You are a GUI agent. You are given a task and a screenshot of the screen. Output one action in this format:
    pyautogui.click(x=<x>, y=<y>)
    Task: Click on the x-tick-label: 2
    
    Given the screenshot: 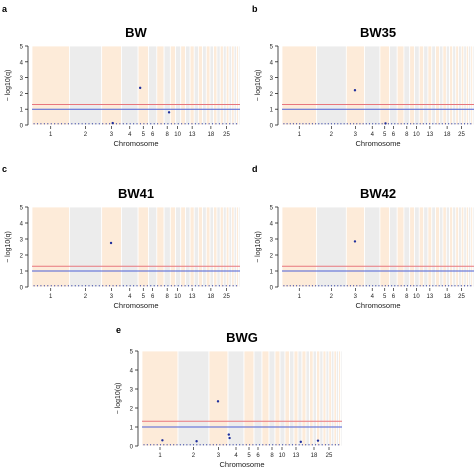 What is the action you would take?
    pyautogui.click(x=86, y=135)
    